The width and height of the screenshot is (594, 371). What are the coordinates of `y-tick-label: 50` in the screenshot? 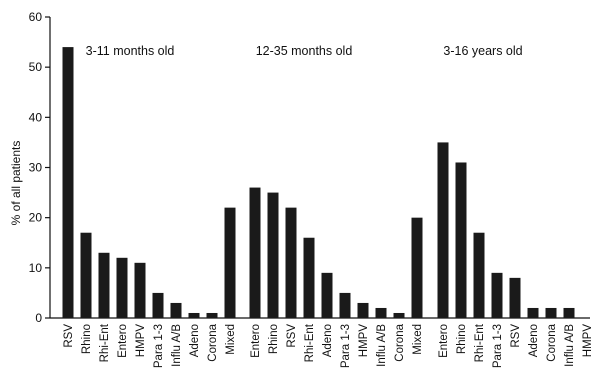 It's located at (36, 67).